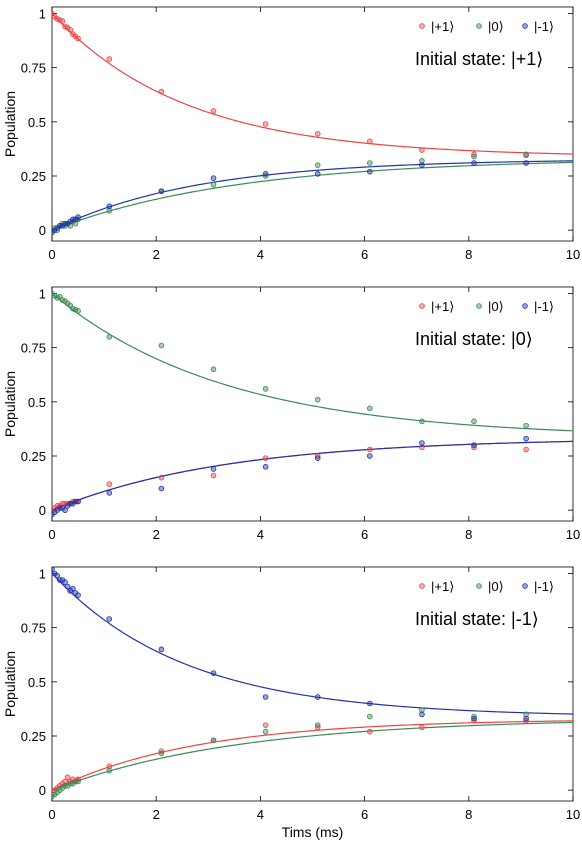 The width and height of the screenshot is (582, 849). I want to click on x-tick-label: 2, so click(156, 534).